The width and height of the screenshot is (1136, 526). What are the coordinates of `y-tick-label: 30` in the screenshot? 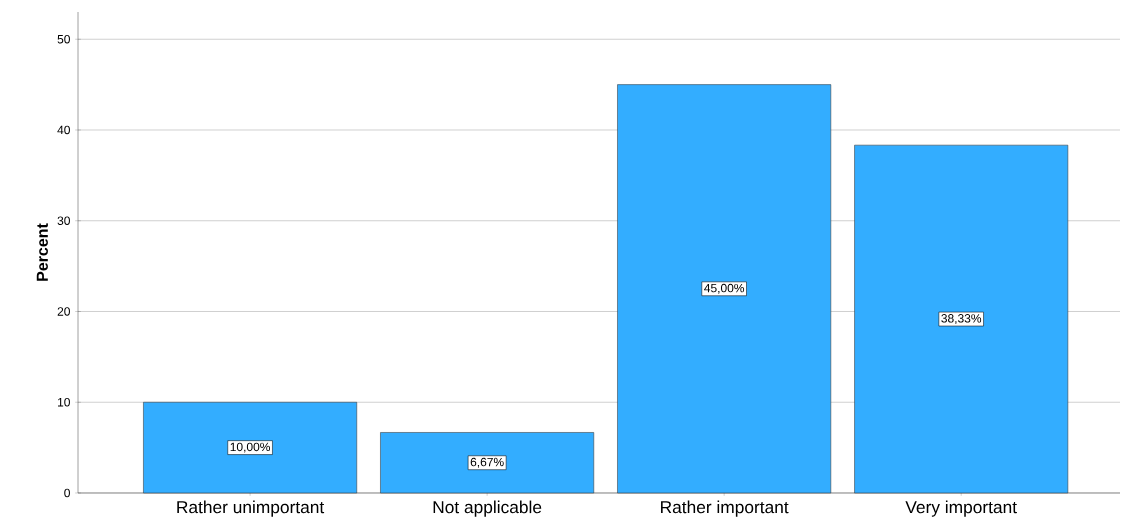 It's located at (63, 220).